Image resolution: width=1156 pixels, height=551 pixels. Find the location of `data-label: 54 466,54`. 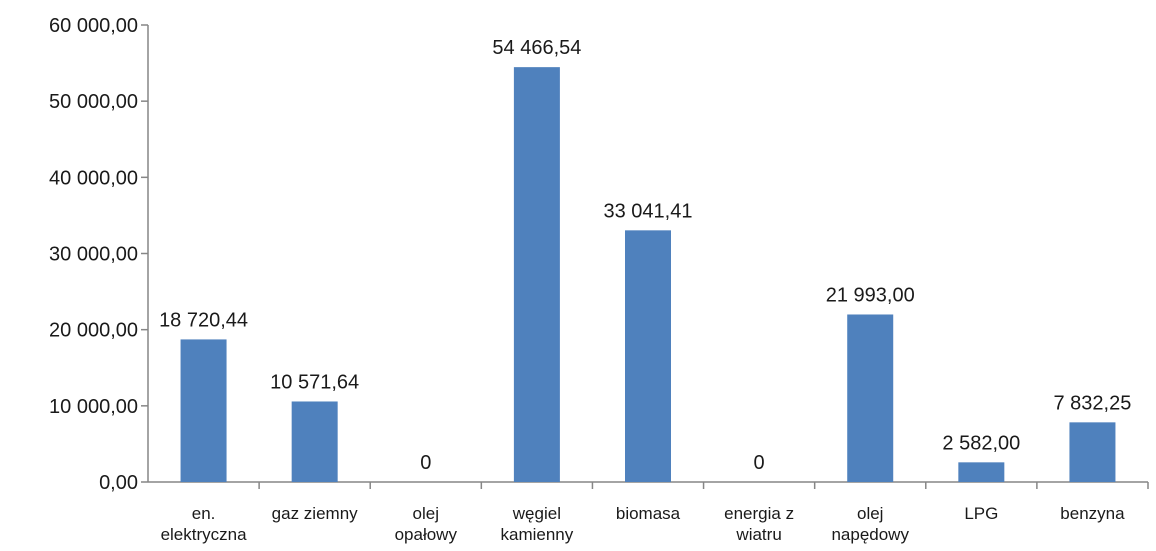

data-label: 54 466,54 is located at coordinates (536, 48).